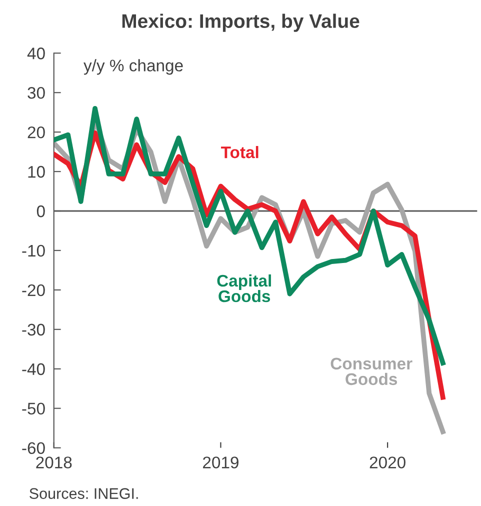 This screenshot has width=481, height=506. What do you see at coordinates (36, 132) in the screenshot?
I see `y-tick-label: 20` at bounding box center [36, 132].